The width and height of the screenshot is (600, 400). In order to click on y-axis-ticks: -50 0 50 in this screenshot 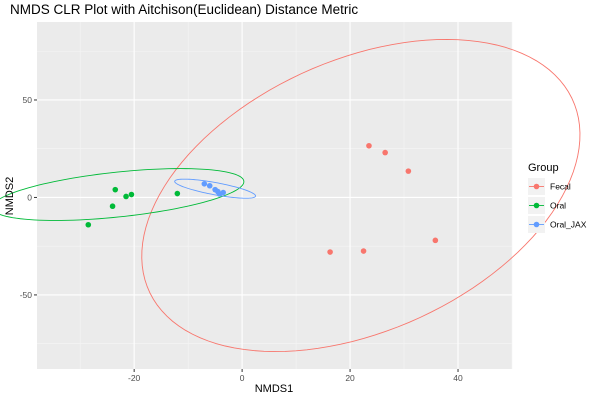, I will do `click(28, 197)`.